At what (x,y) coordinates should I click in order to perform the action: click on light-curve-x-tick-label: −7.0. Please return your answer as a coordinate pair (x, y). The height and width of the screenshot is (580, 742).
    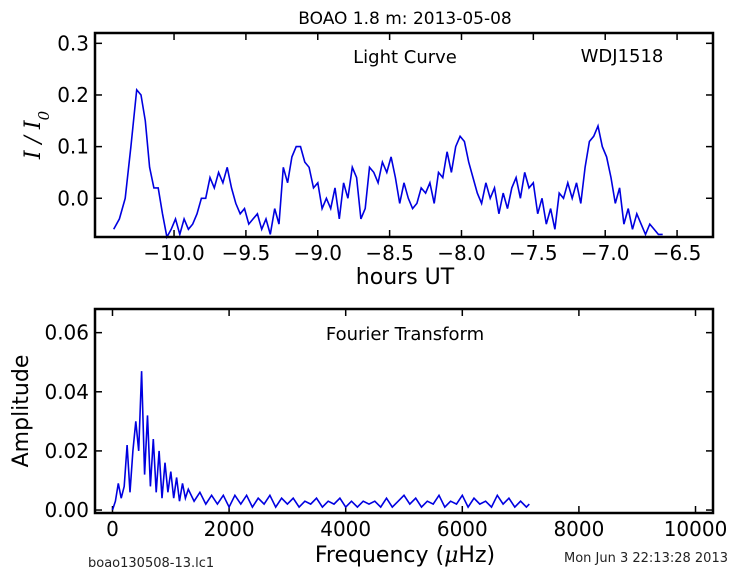
    Looking at the image, I should click on (605, 253).